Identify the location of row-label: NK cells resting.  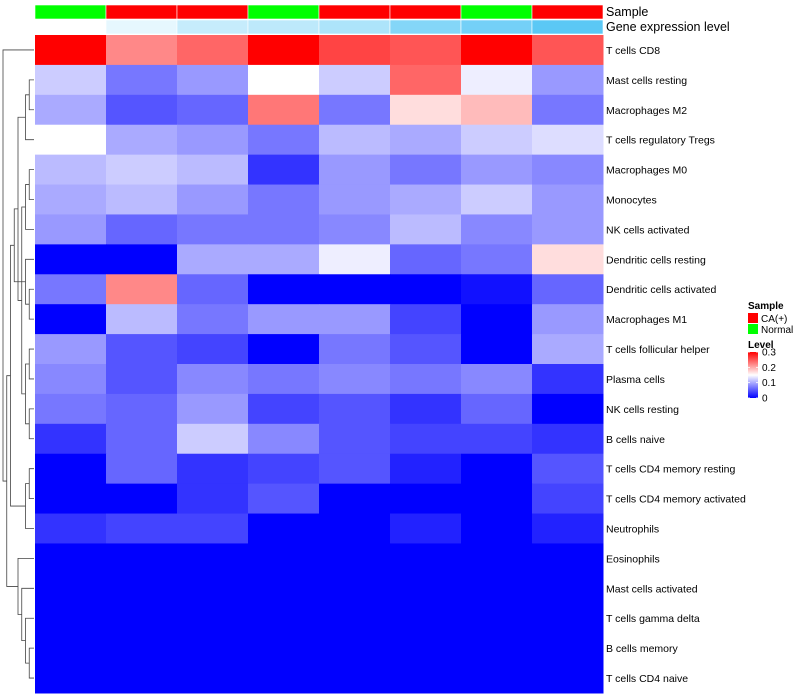
(642, 410).